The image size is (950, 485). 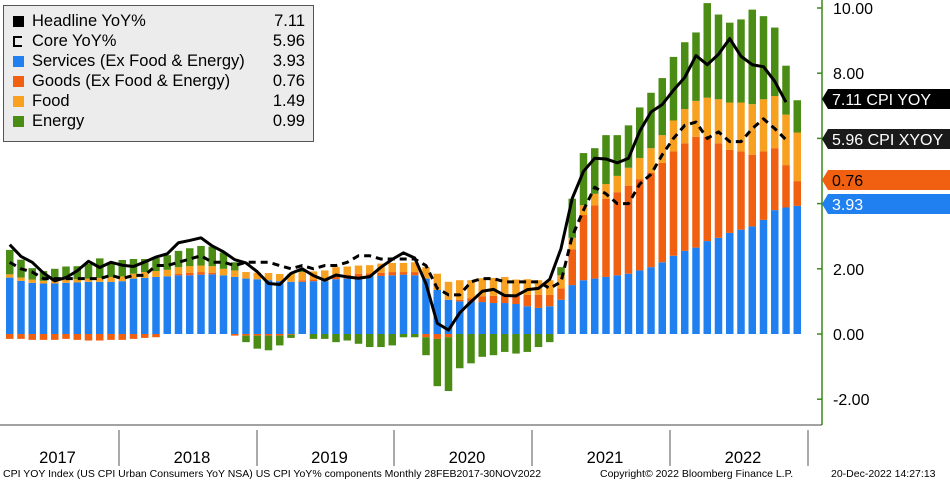 What do you see at coordinates (158, 81) in the screenshot?
I see `legend-item: Goods (Ex Food & Energy) 0.76` at bounding box center [158, 81].